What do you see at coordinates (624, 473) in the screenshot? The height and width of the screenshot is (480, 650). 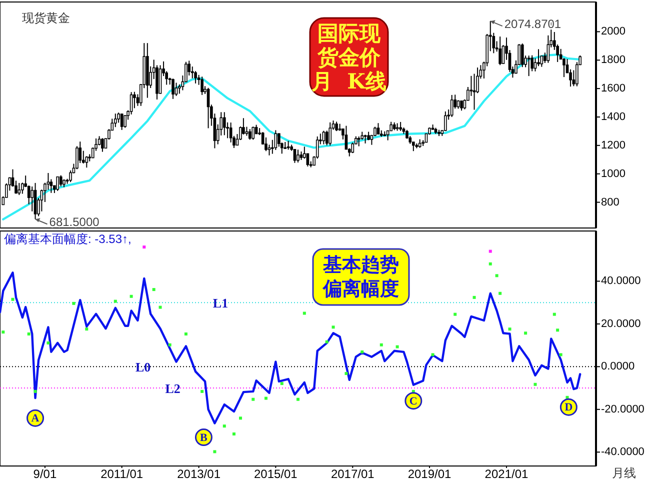 I see `text: 月线` at bounding box center [624, 473].